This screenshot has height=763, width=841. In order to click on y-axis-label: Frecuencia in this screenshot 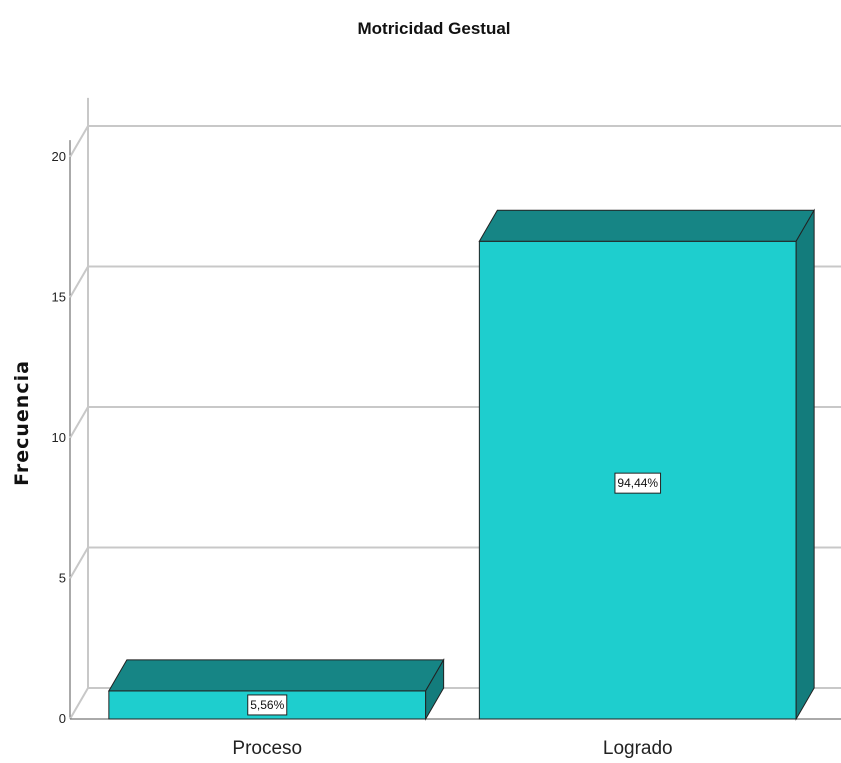, I will do `click(22, 423)`.